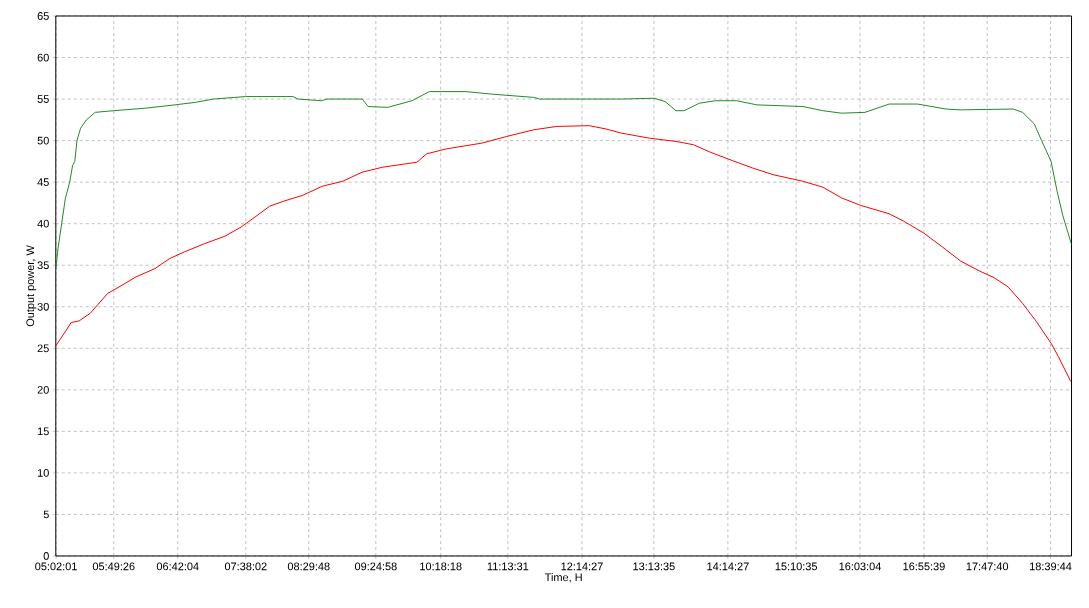  What do you see at coordinates (43, 431) in the screenshot?
I see `y-tick-label: 15` at bounding box center [43, 431].